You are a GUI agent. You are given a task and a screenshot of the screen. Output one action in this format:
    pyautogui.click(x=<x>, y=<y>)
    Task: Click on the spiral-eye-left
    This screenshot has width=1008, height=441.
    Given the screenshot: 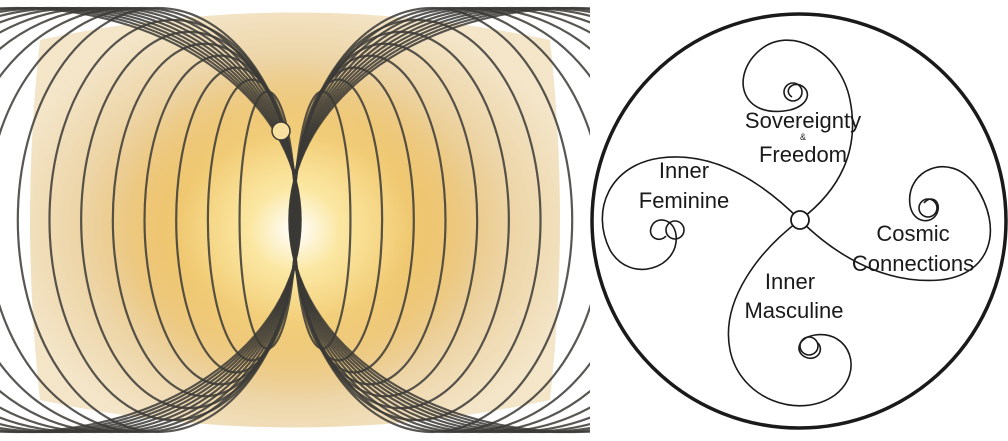 What is the action you would take?
    pyautogui.click(x=675, y=230)
    